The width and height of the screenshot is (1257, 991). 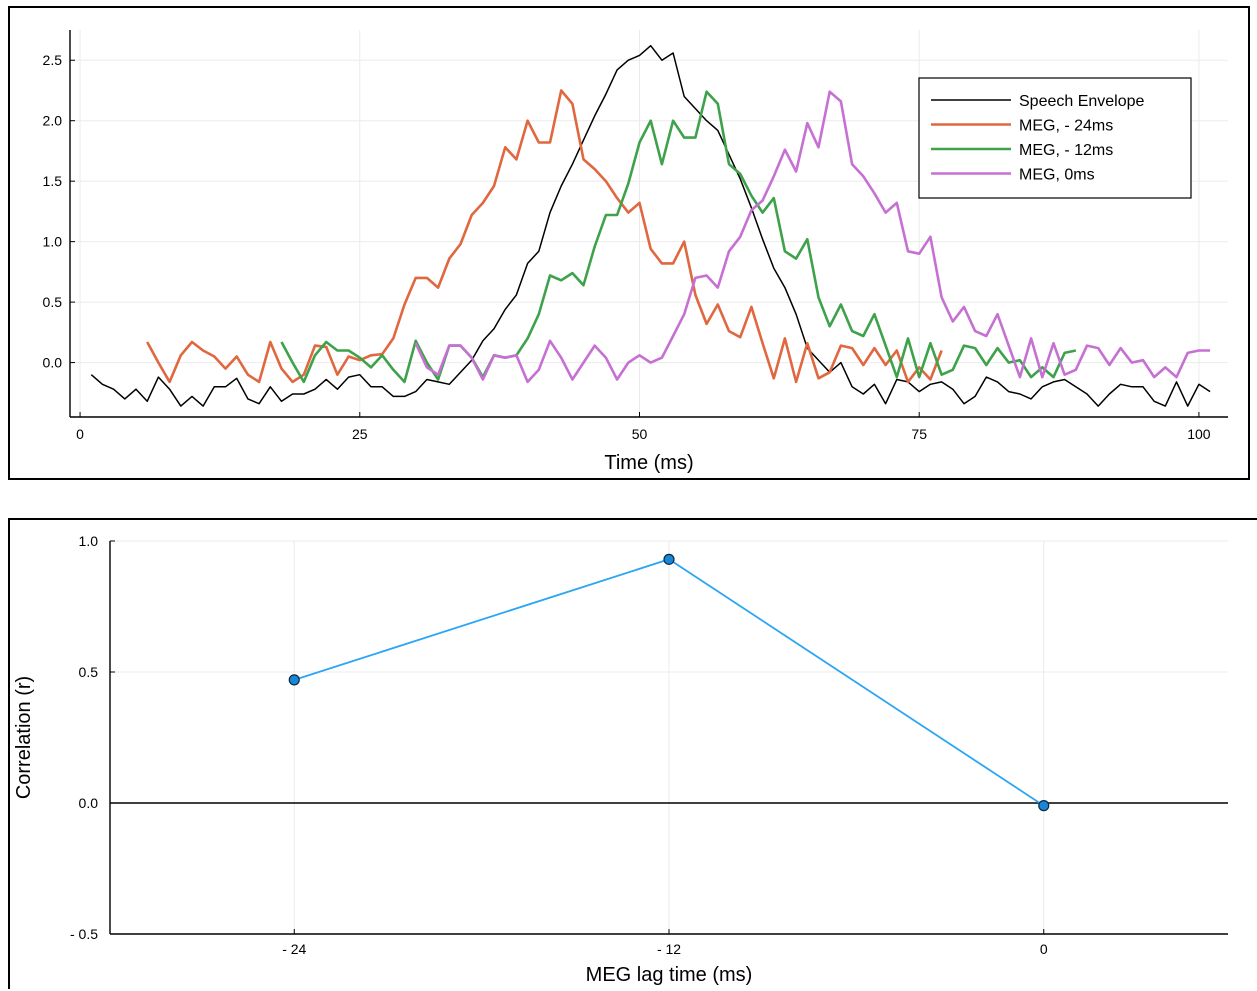 I want to click on y-tick-label: 2.0, so click(x=53, y=121).